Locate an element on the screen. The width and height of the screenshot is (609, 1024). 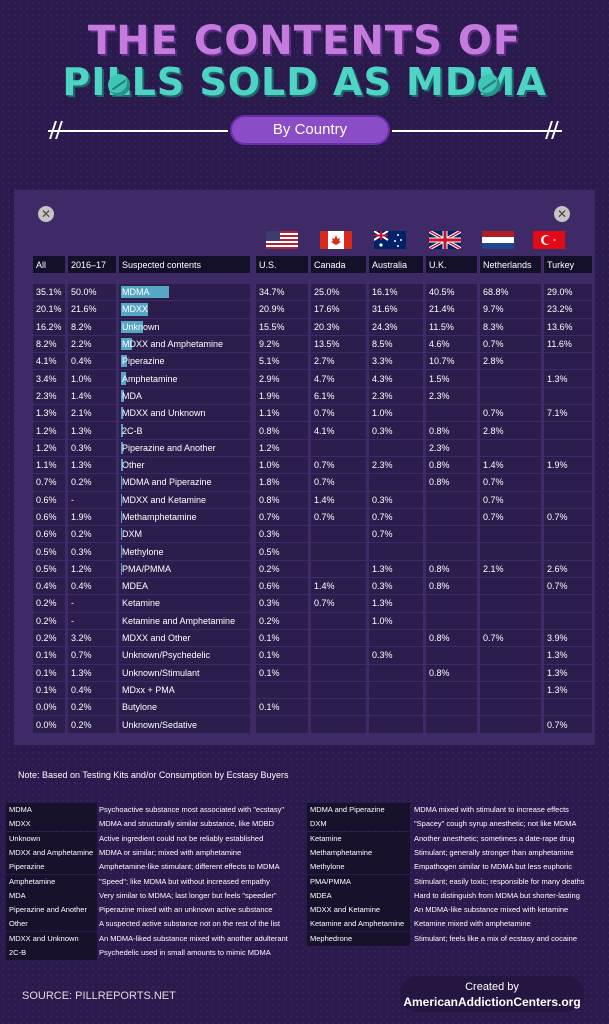
legend-term: MDXX is located at coordinates (51, 824).